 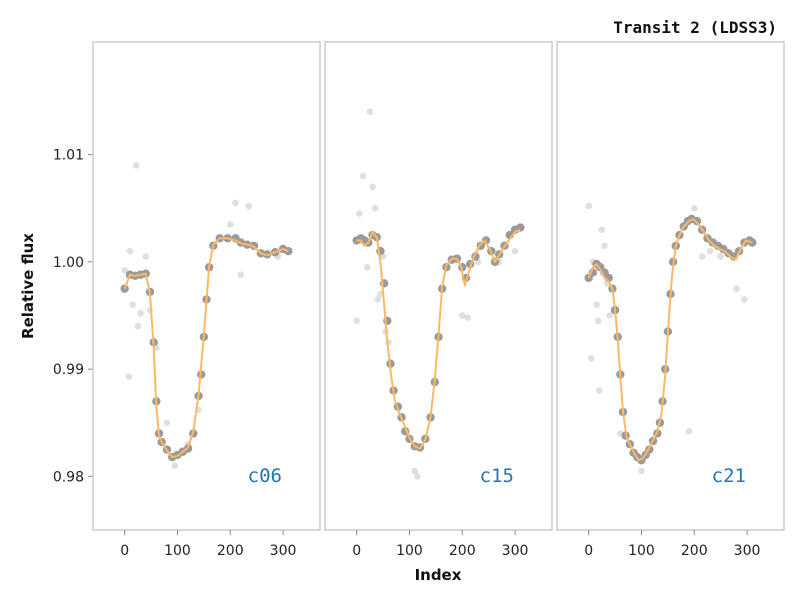 What do you see at coordinates (68, 263) in the screenshot?
I see `y-tick-label: 1.00` at bounding box center [68, 263].